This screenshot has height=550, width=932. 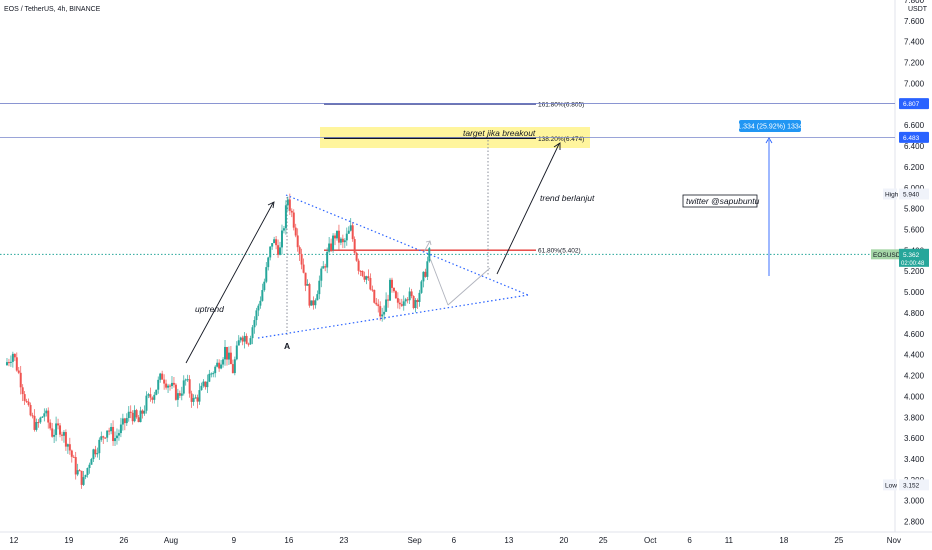 What do you see at coordinates (914, 125) in the screenshot?
I see `price-tick-label: 6.600` at bounding box center [914, 125].